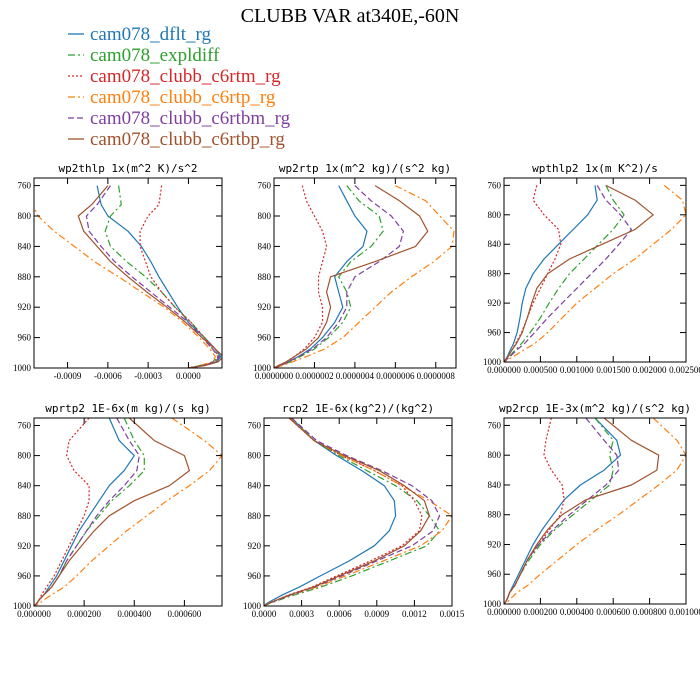 The image size is (700, 700). What do you see at coordinates (577, 370) in the screenshot?
I see `x-tick-label: 0.001000` at bounding box center [577, 370].